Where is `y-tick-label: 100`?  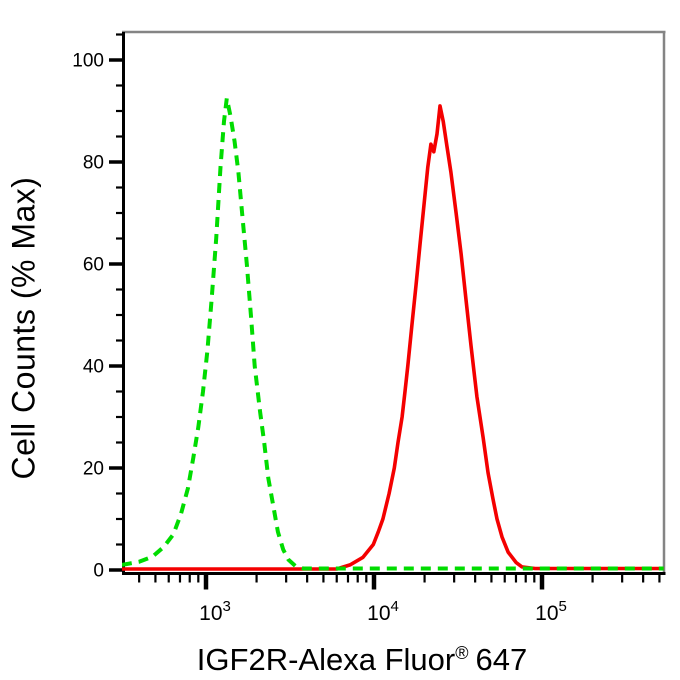
y-tick-label: 100 is located at coordinates (88, 61).